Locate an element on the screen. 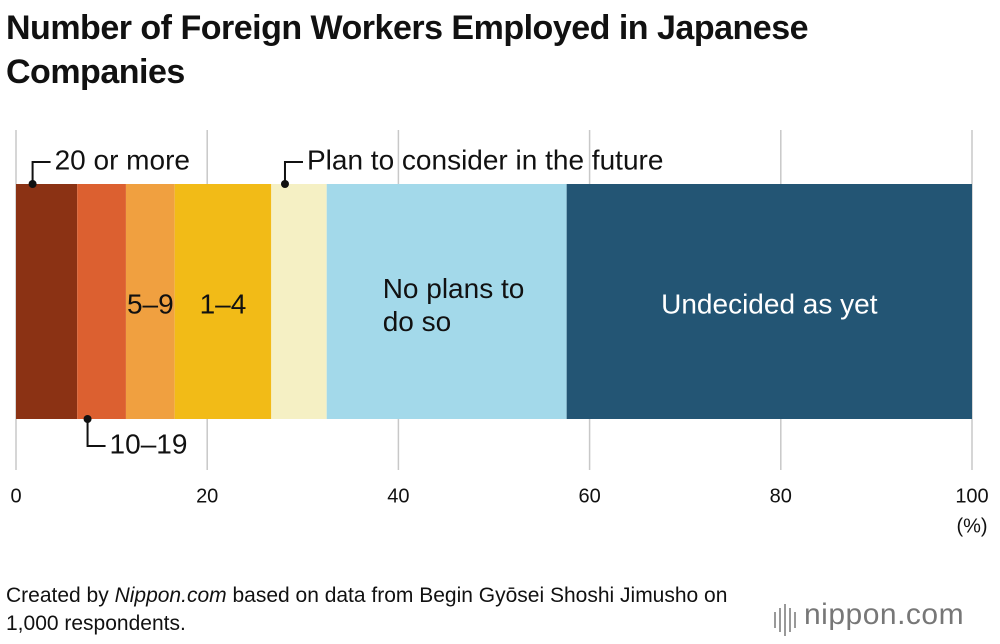  series-label: 1–4 is located at coordinates (223, 303).